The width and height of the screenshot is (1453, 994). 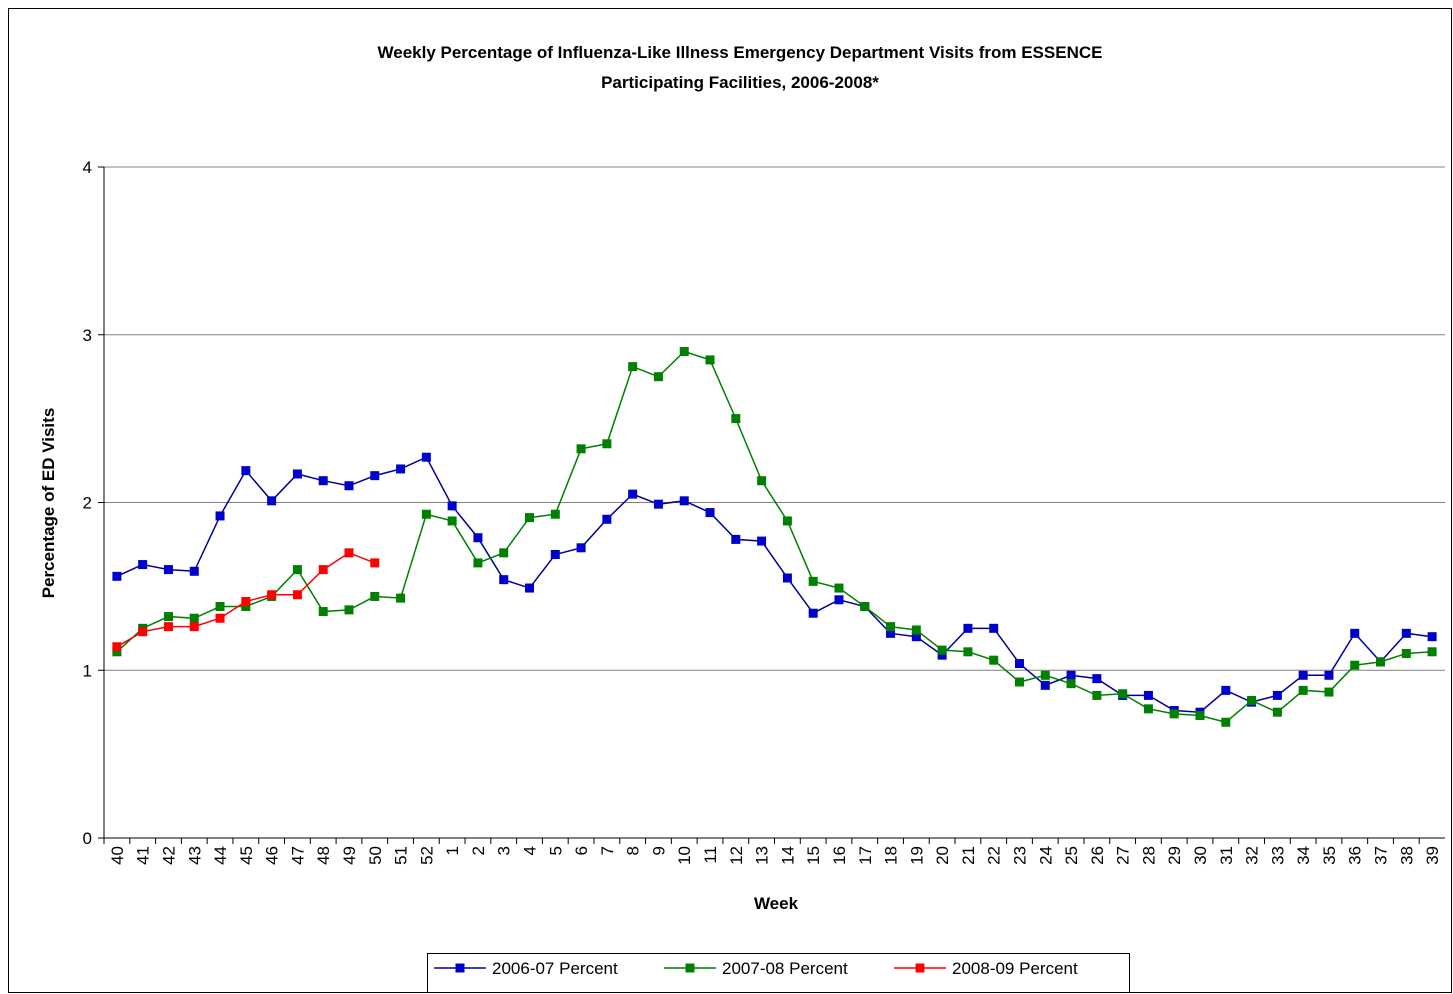 What do you see at coordinates (555, 968) in the screenshot?
I see `legend-label: 2006-07 Percent` at bounding box center [555, 968].